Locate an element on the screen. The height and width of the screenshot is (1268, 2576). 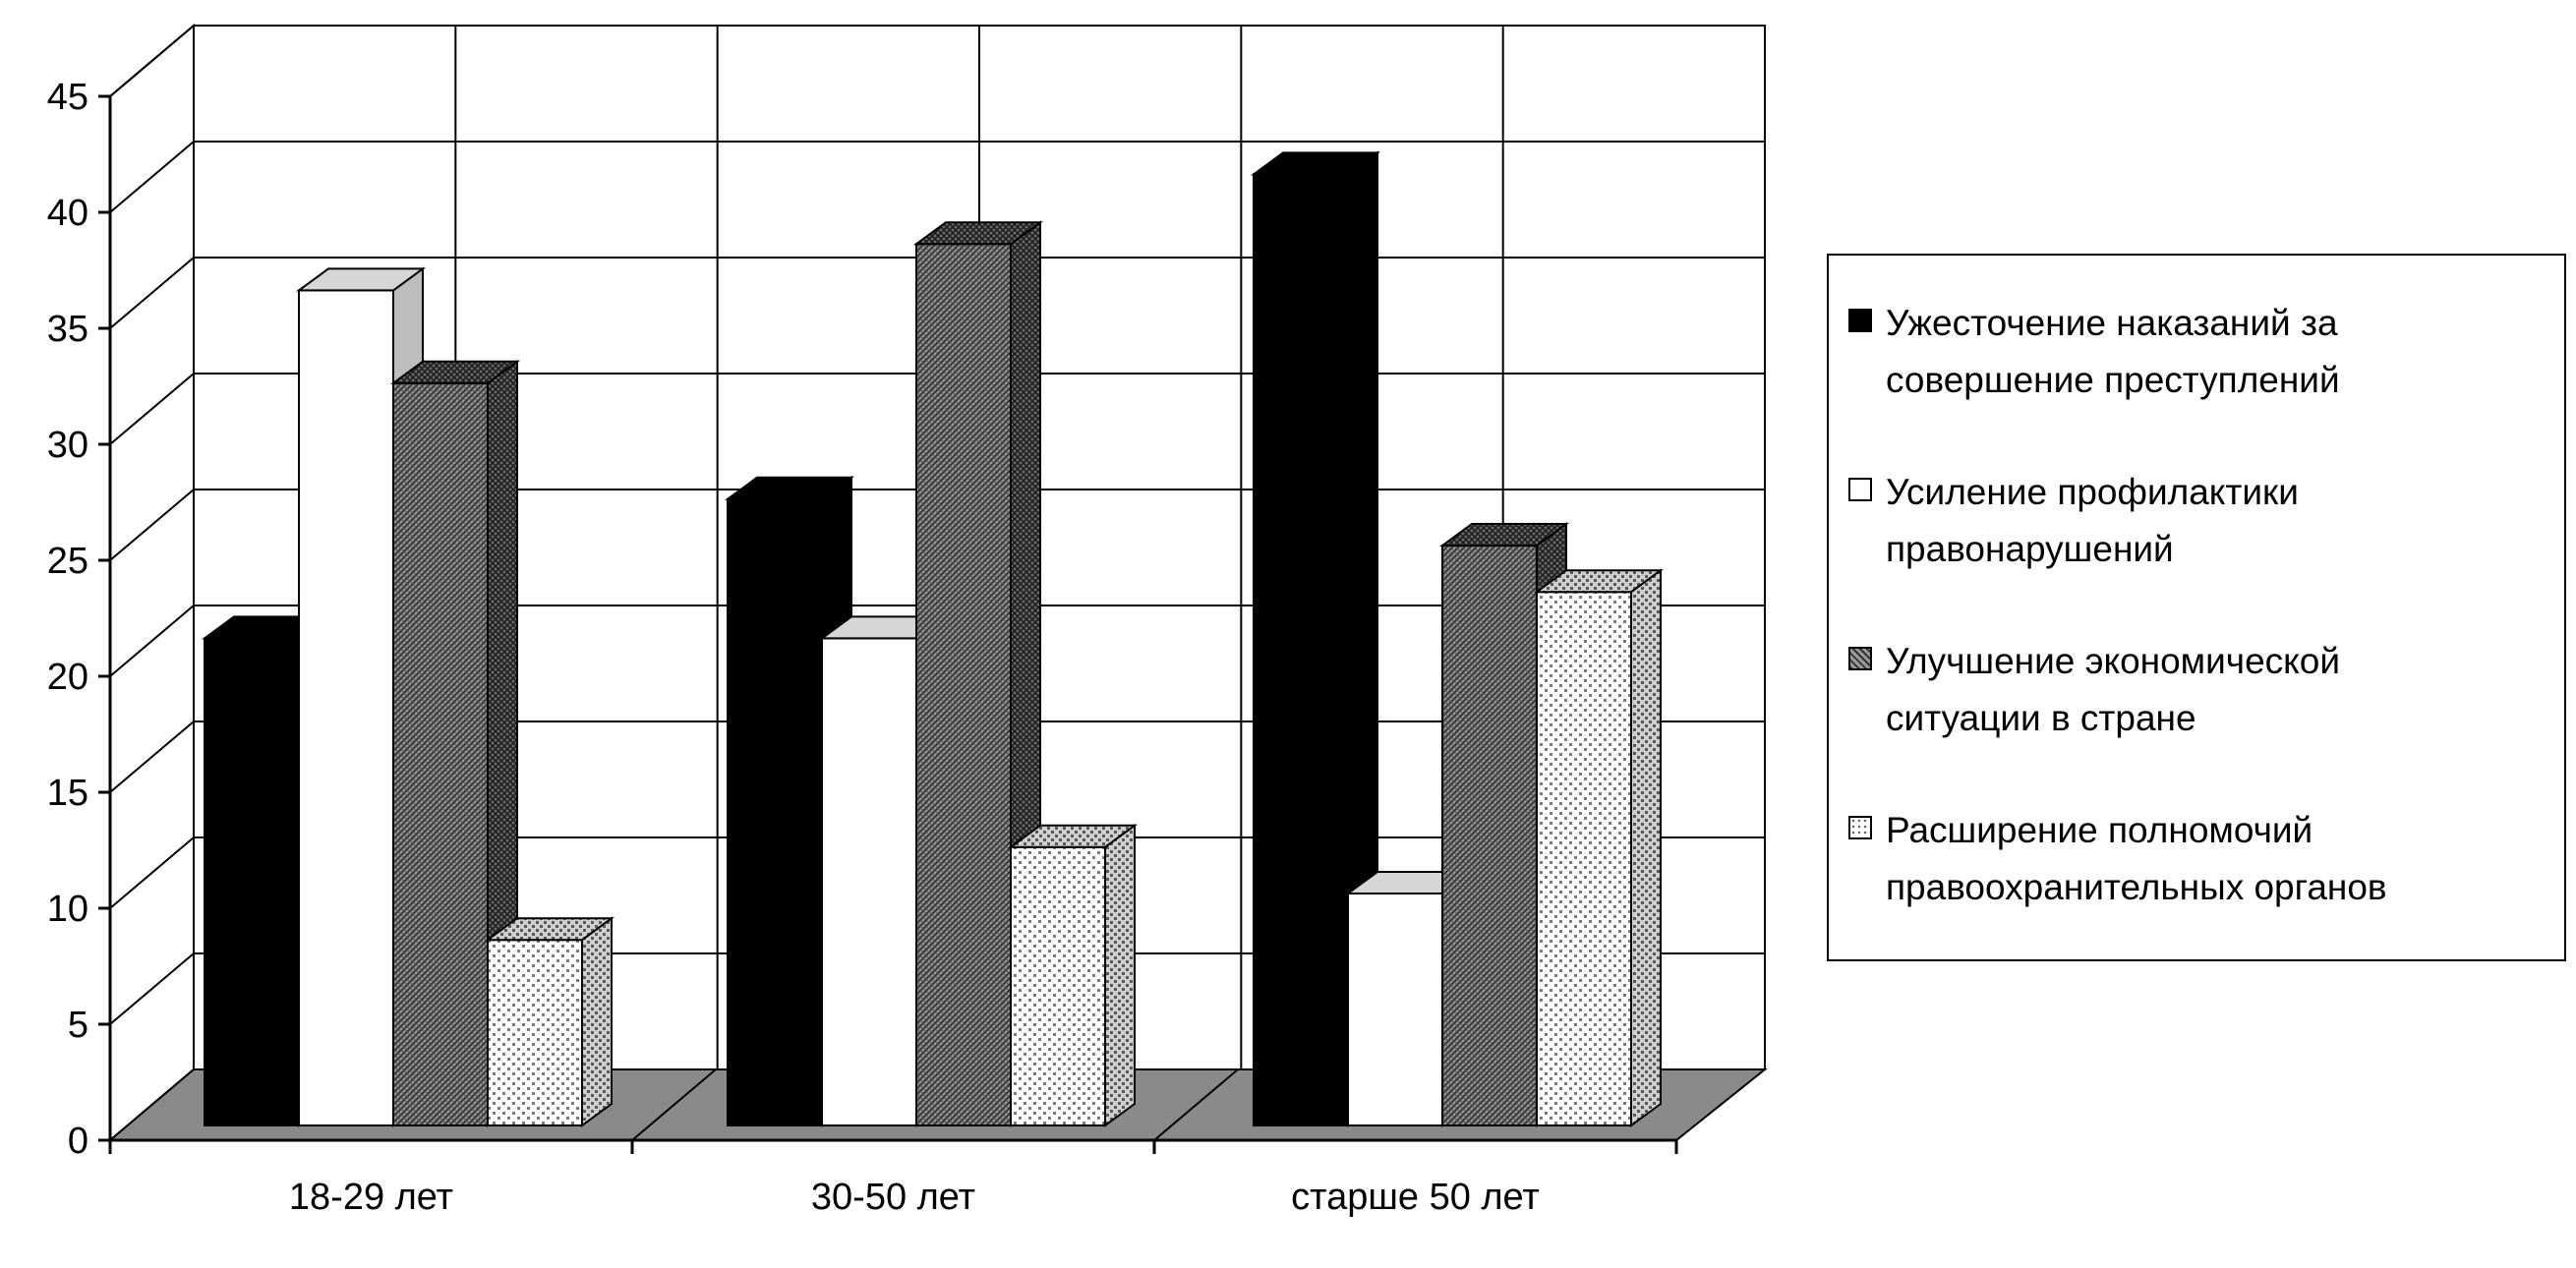
legend-item: Усиление профилактики правонарушений is located at coordinates (2202, 521).